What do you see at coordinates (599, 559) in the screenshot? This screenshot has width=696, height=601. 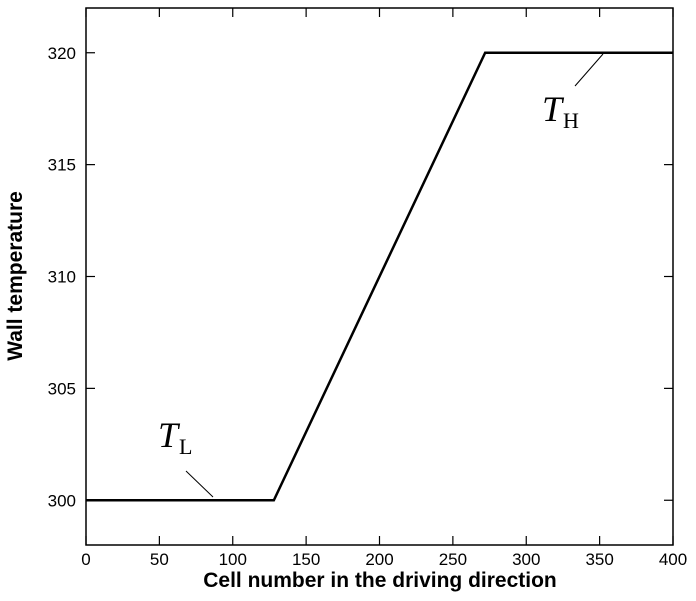 I see `x-tick-label: 350` at bounding box center [599, 559].